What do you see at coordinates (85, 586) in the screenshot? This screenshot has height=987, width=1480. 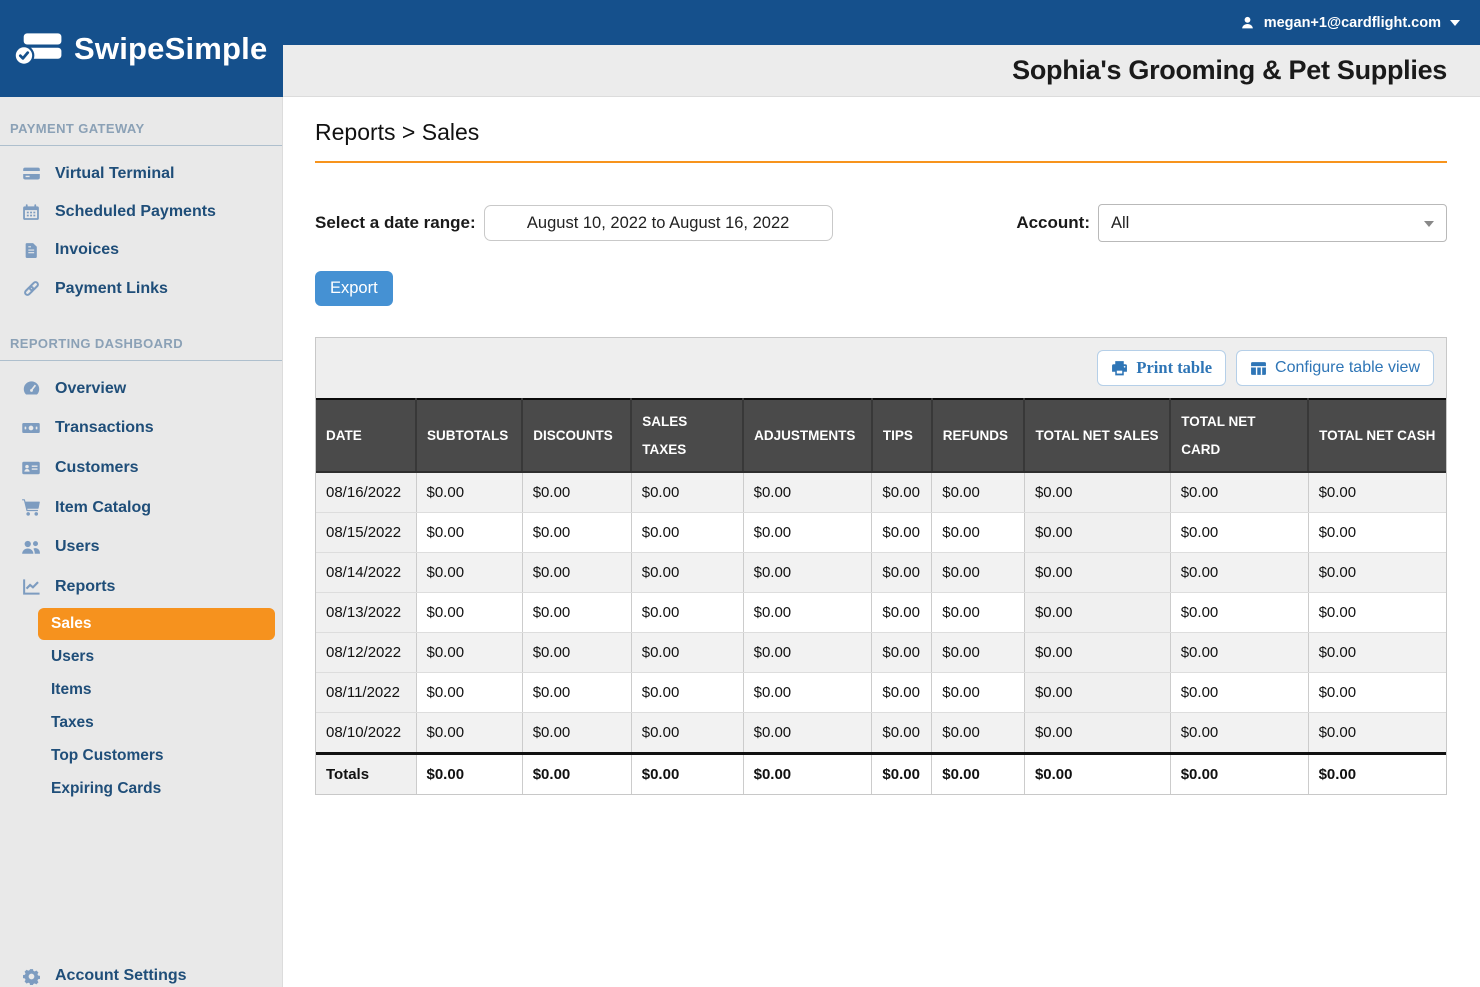 I see `sidebar-item-label: Reports` at bounding box center [85, 586].